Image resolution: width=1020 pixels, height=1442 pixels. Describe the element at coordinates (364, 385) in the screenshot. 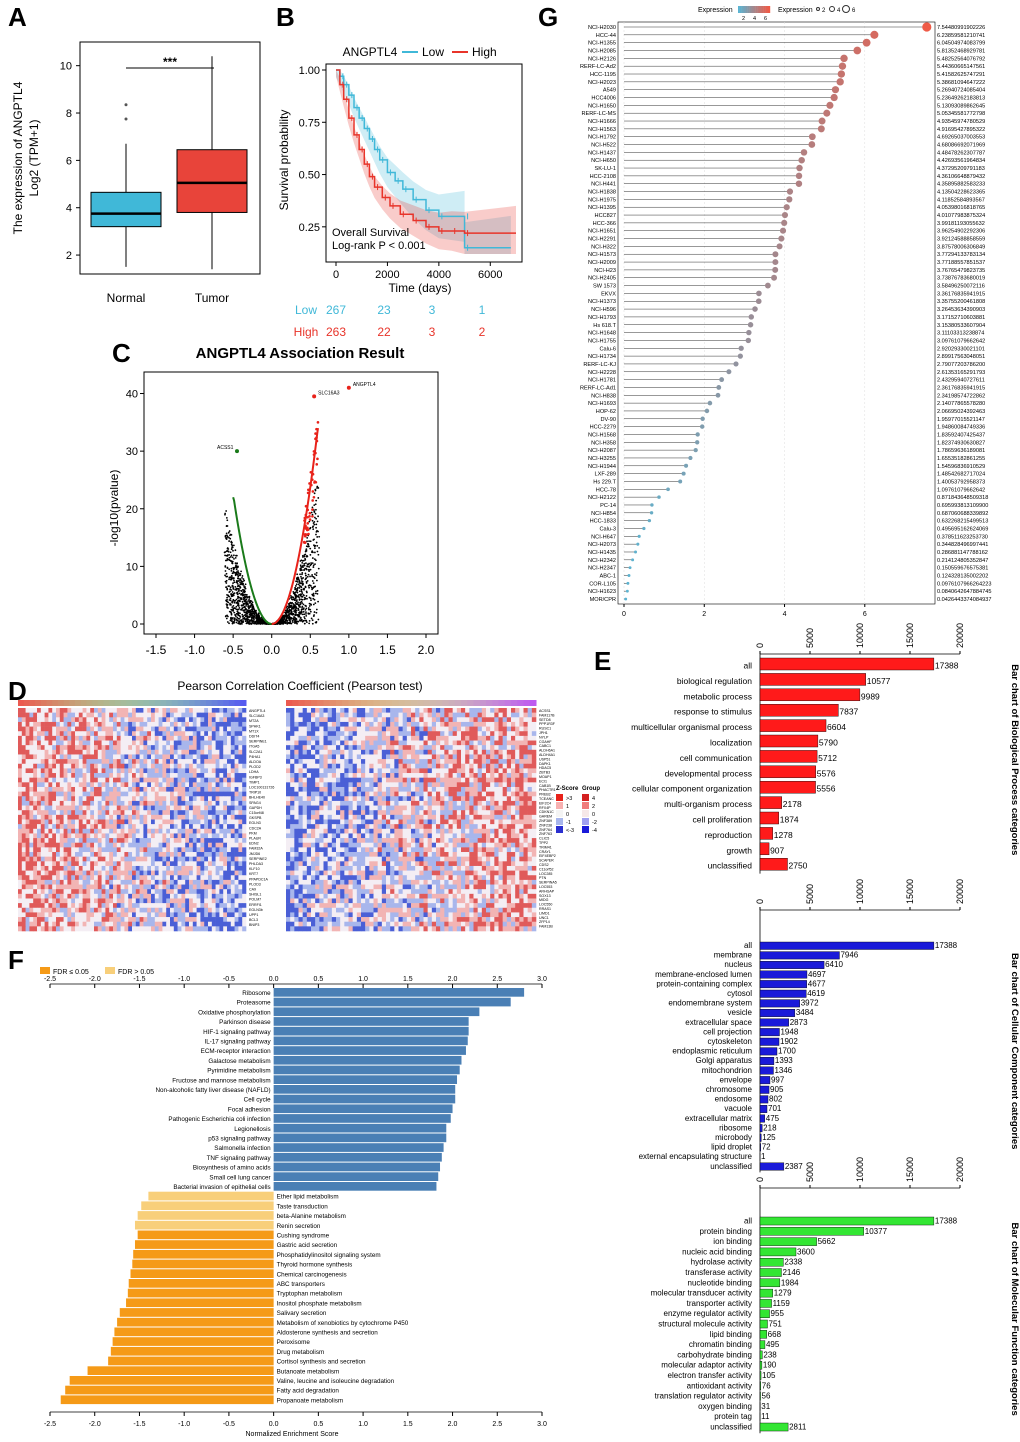

I see `highlight-label: ANGPTL4` at that location.